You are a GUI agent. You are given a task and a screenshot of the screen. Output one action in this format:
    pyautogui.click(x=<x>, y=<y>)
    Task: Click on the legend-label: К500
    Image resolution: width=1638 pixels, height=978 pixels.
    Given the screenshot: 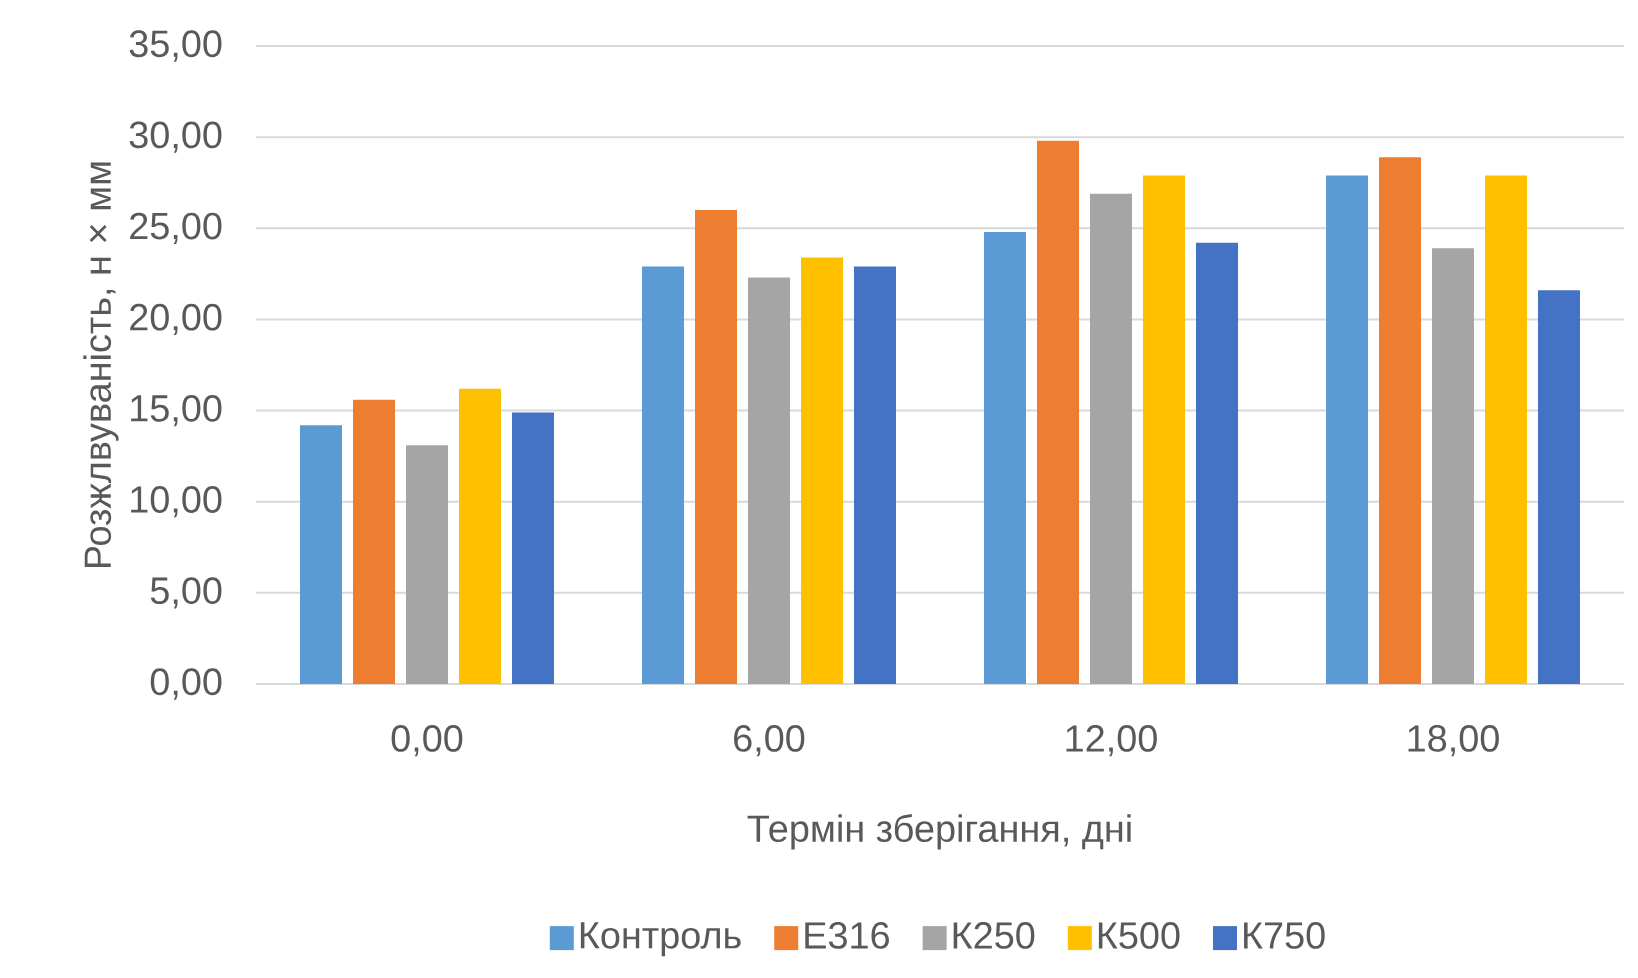 What is the action you would take?
    pyautogui.click(x=1139, y=935)
    